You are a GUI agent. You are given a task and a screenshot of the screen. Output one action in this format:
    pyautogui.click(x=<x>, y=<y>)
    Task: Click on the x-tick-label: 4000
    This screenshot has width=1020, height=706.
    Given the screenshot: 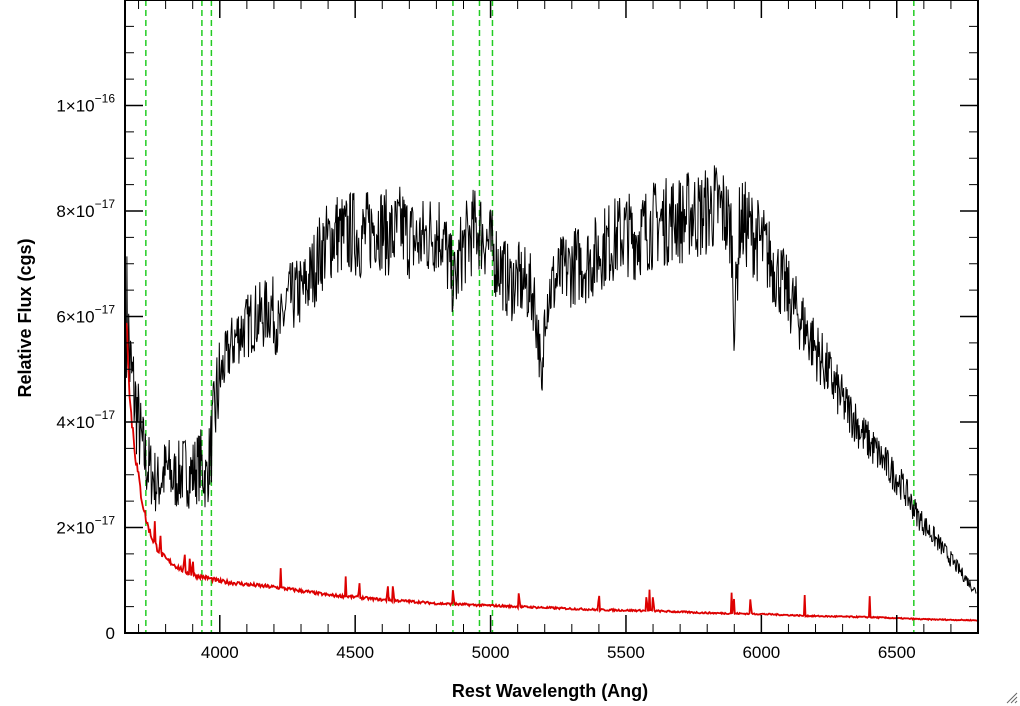 What is the action you would take?
    pyautogui.click(x=220, y=652)
    